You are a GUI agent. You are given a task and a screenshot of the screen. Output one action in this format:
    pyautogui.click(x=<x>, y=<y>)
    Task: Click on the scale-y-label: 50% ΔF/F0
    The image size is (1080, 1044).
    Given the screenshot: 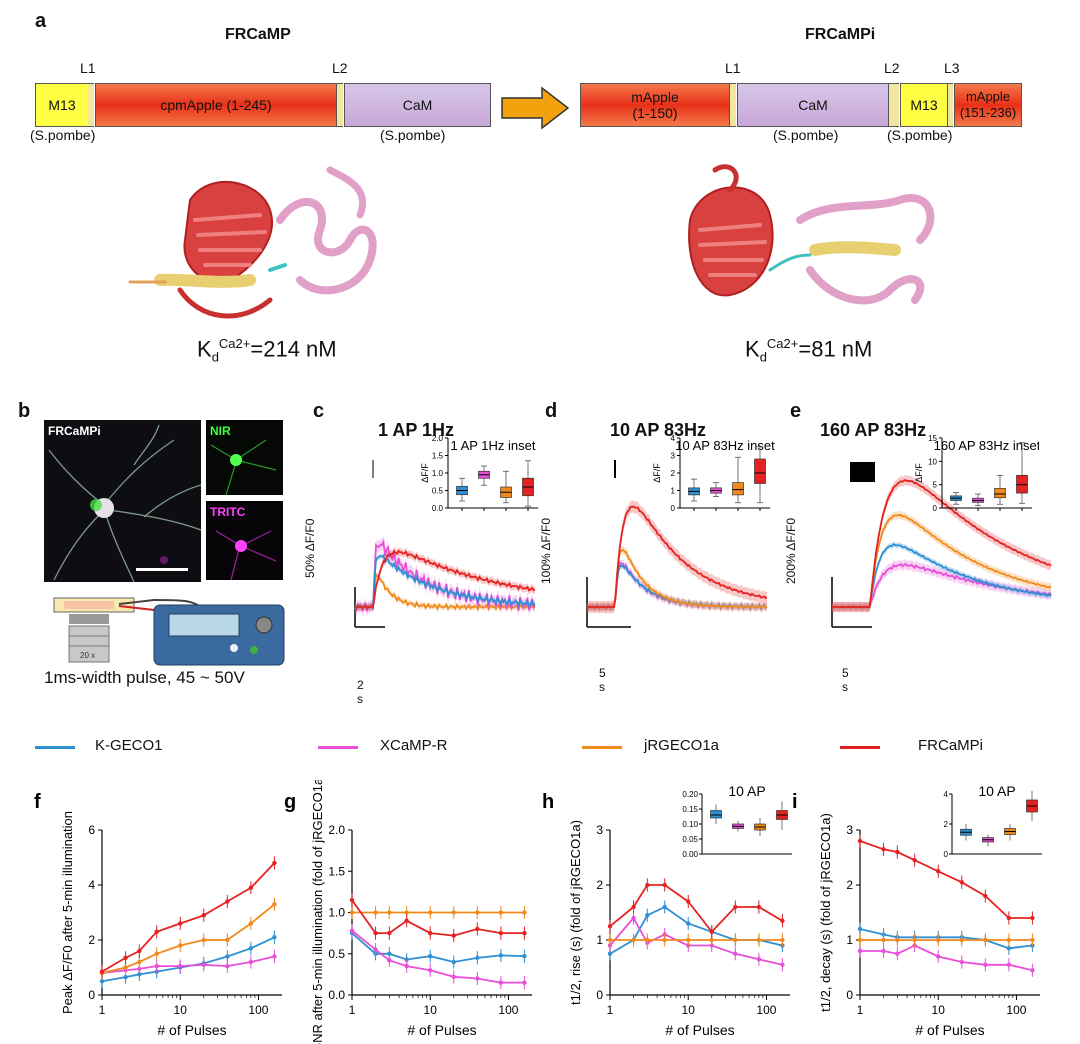 What is the action you would take?
    pyautogui.click(x=310, y=548)
    